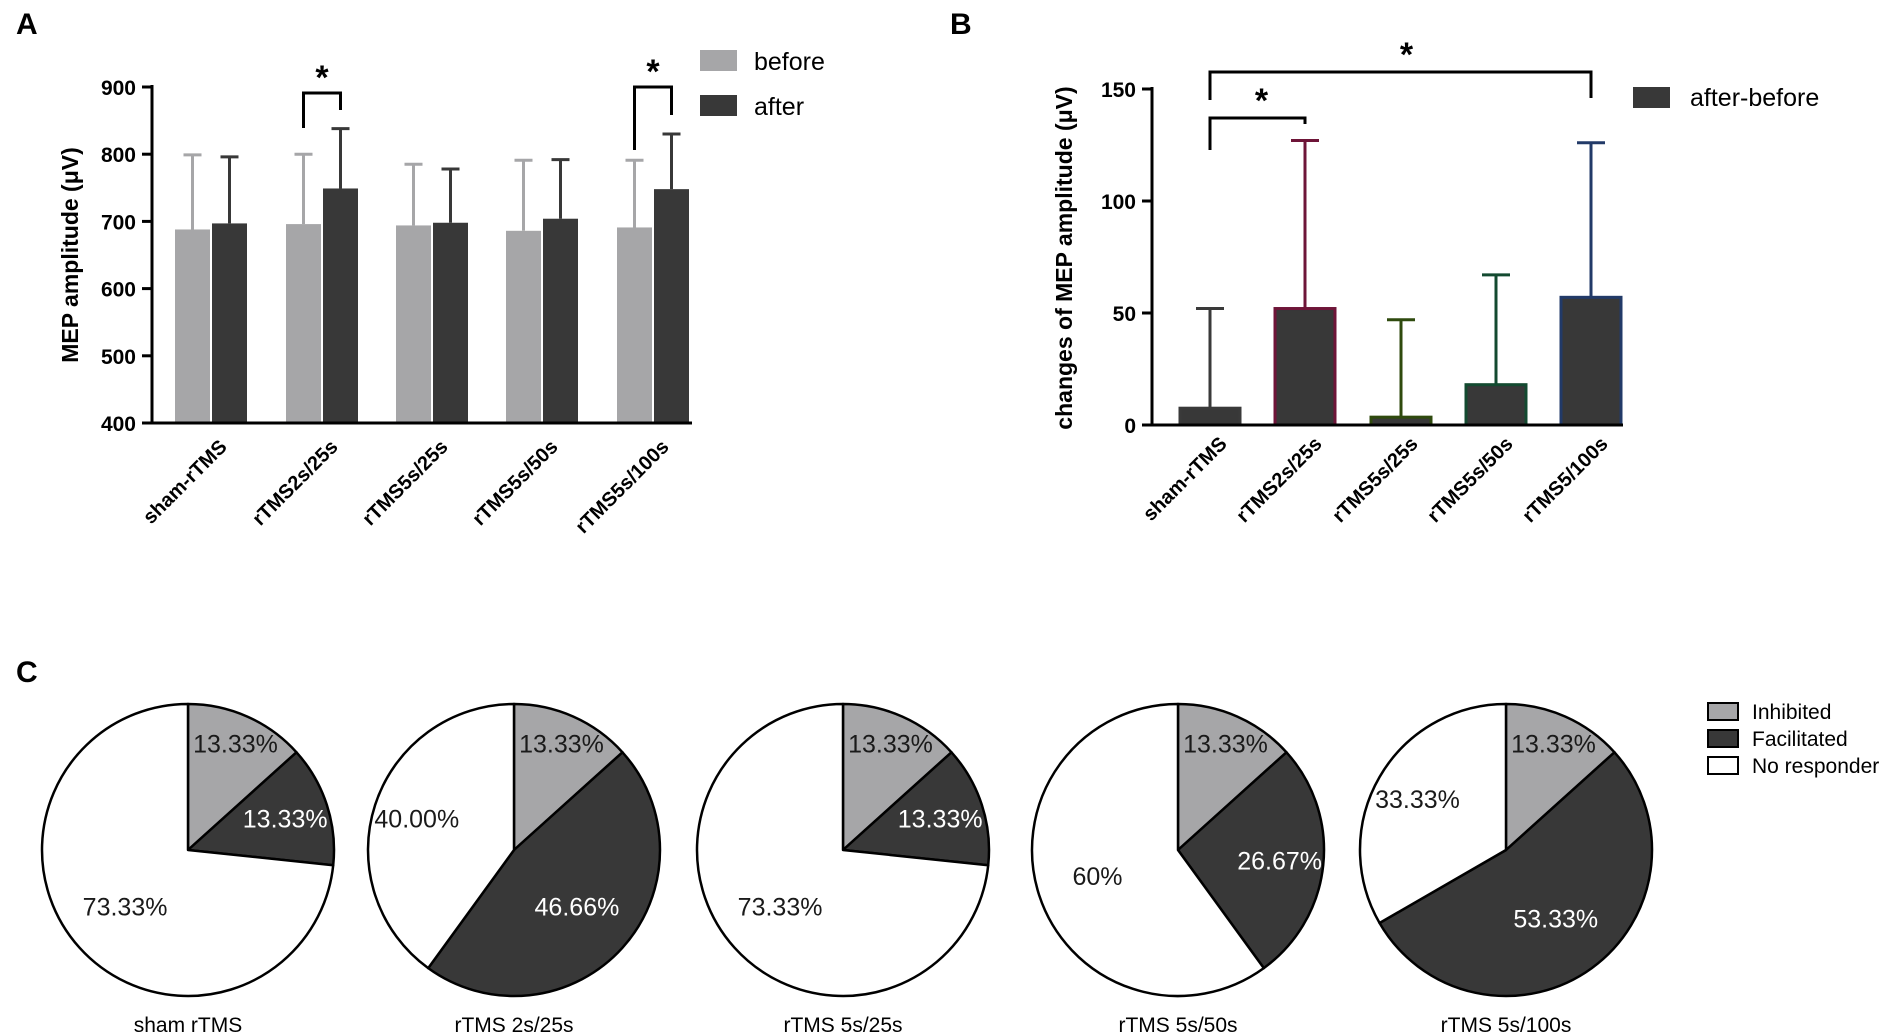 Image resolution: width=1901 pixels, height=1034 pixels. I want to click on pie-title: sham rTMS, so click(188, 1024).